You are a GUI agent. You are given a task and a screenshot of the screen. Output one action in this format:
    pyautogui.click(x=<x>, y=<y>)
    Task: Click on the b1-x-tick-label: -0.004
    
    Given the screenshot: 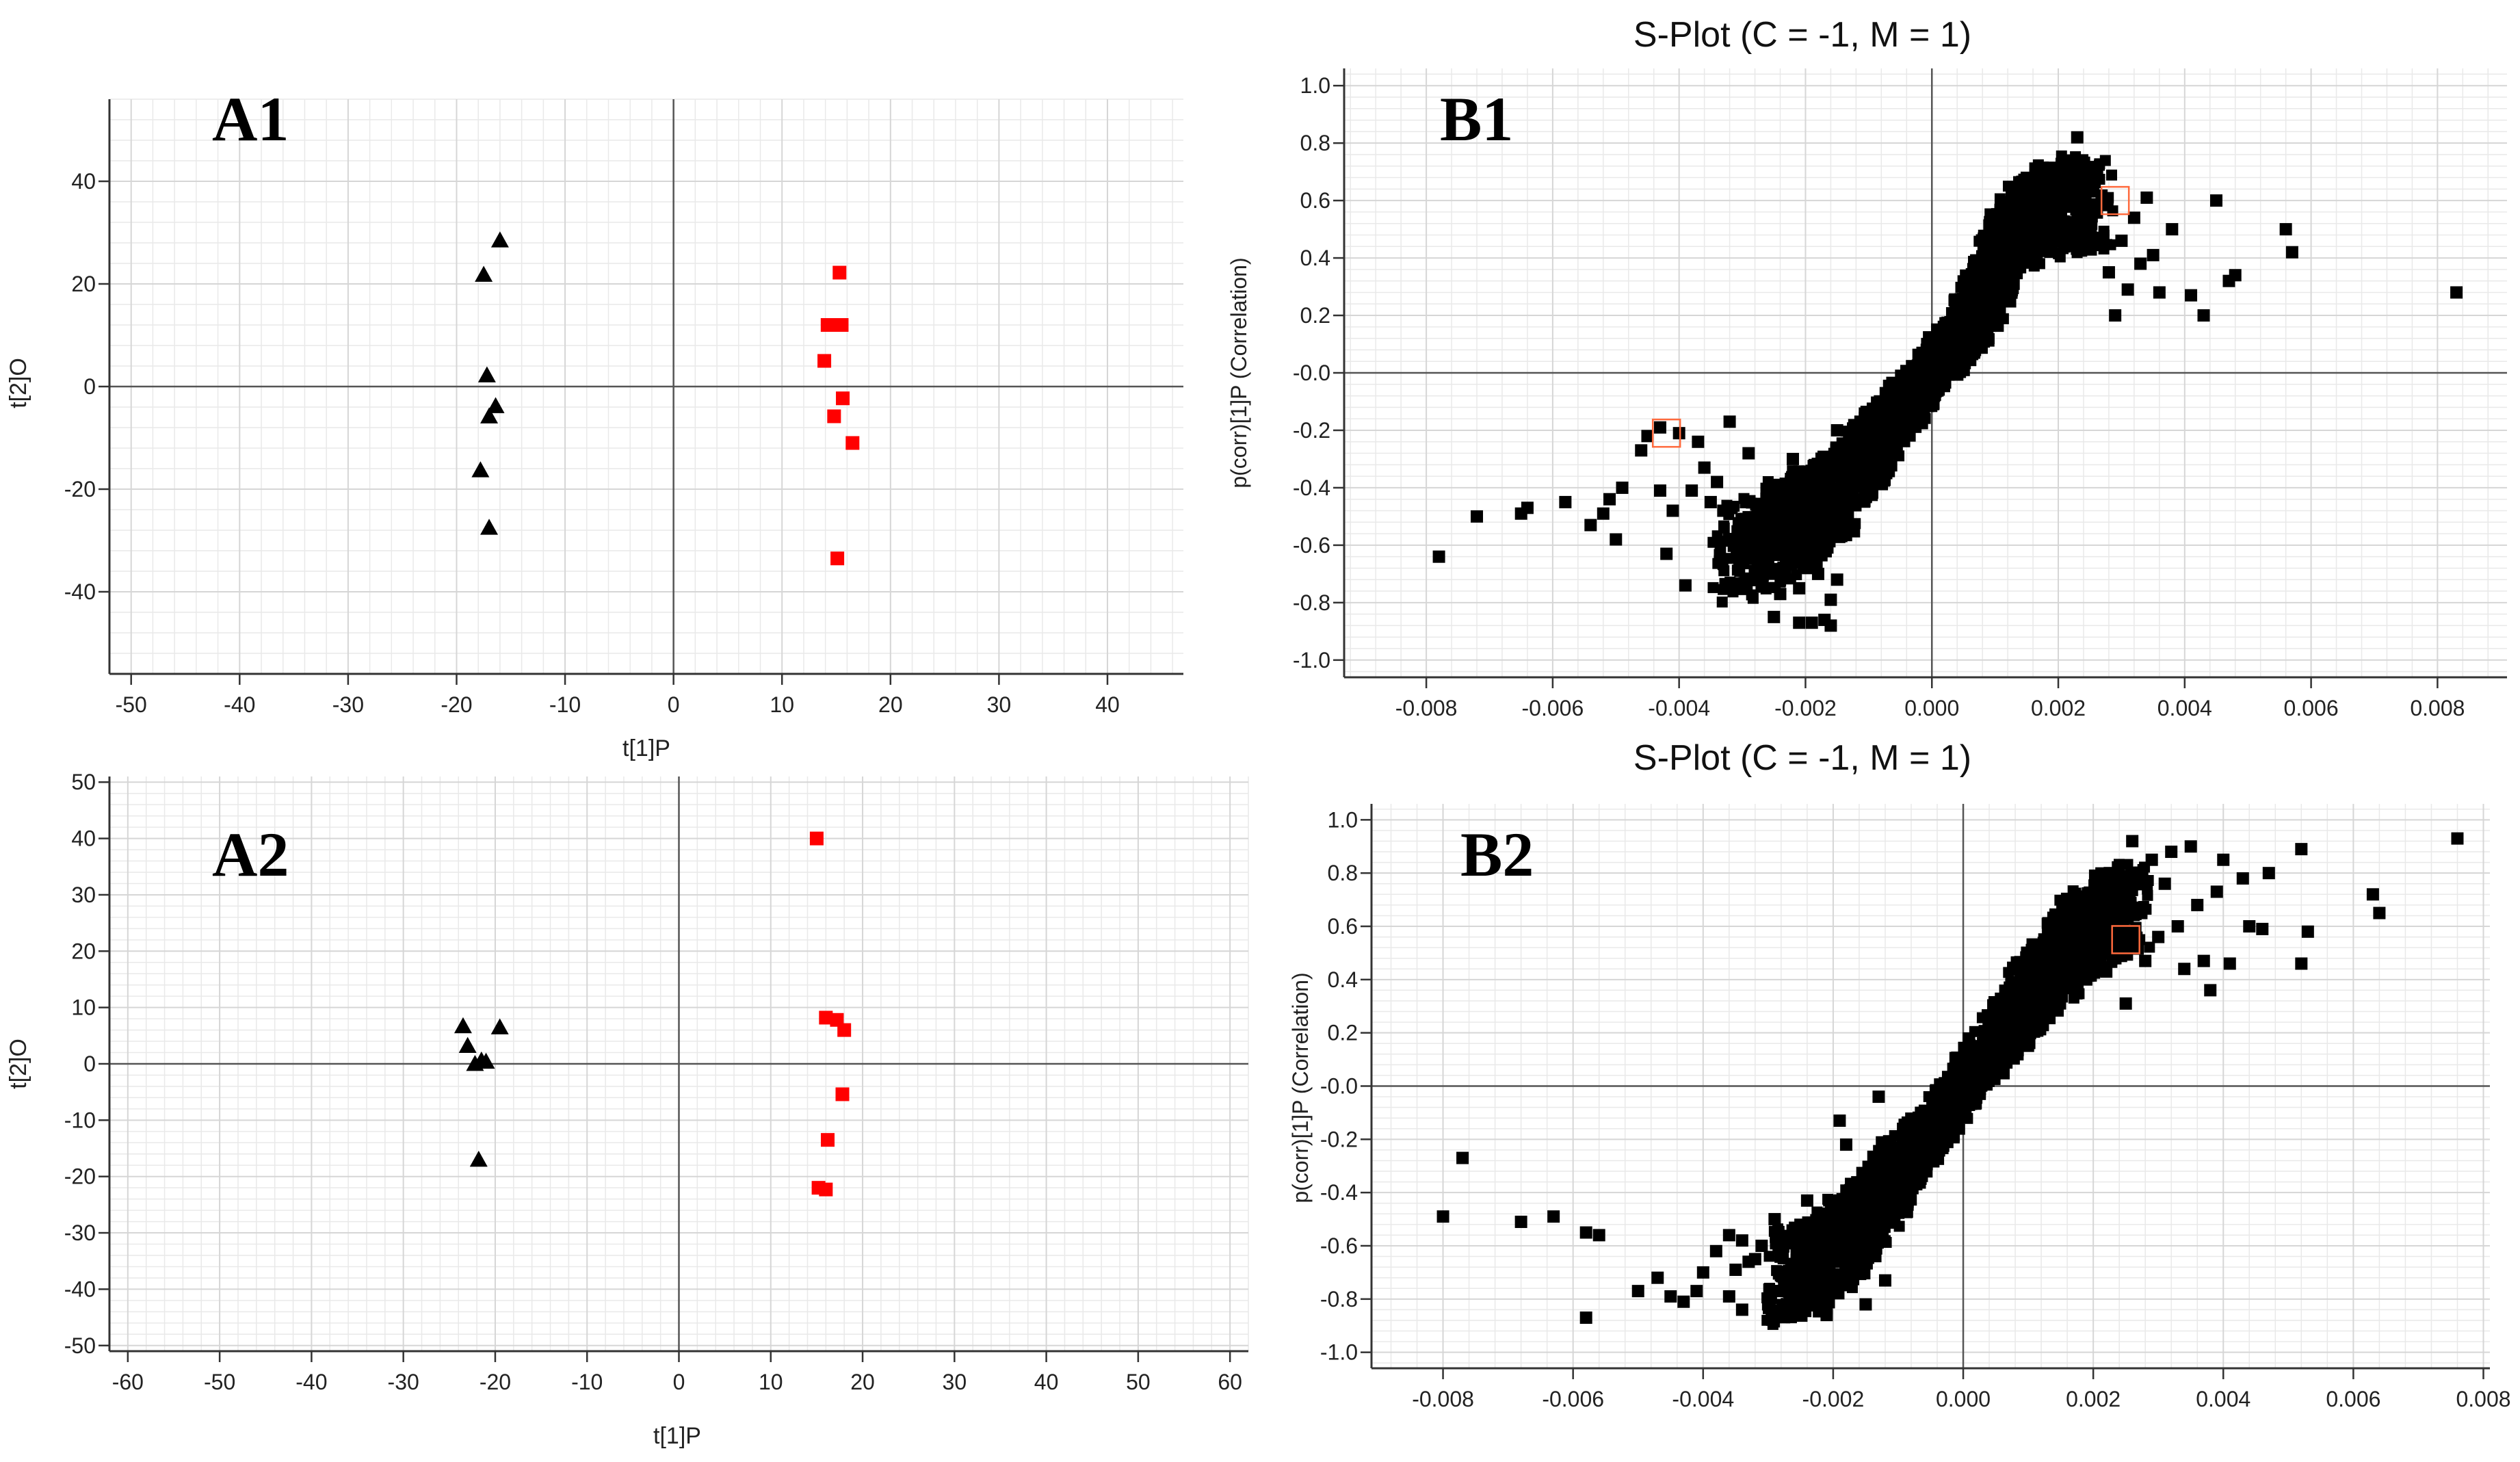 What is the action you would take?
    pyautogui.click(x=1679, y=708)
    